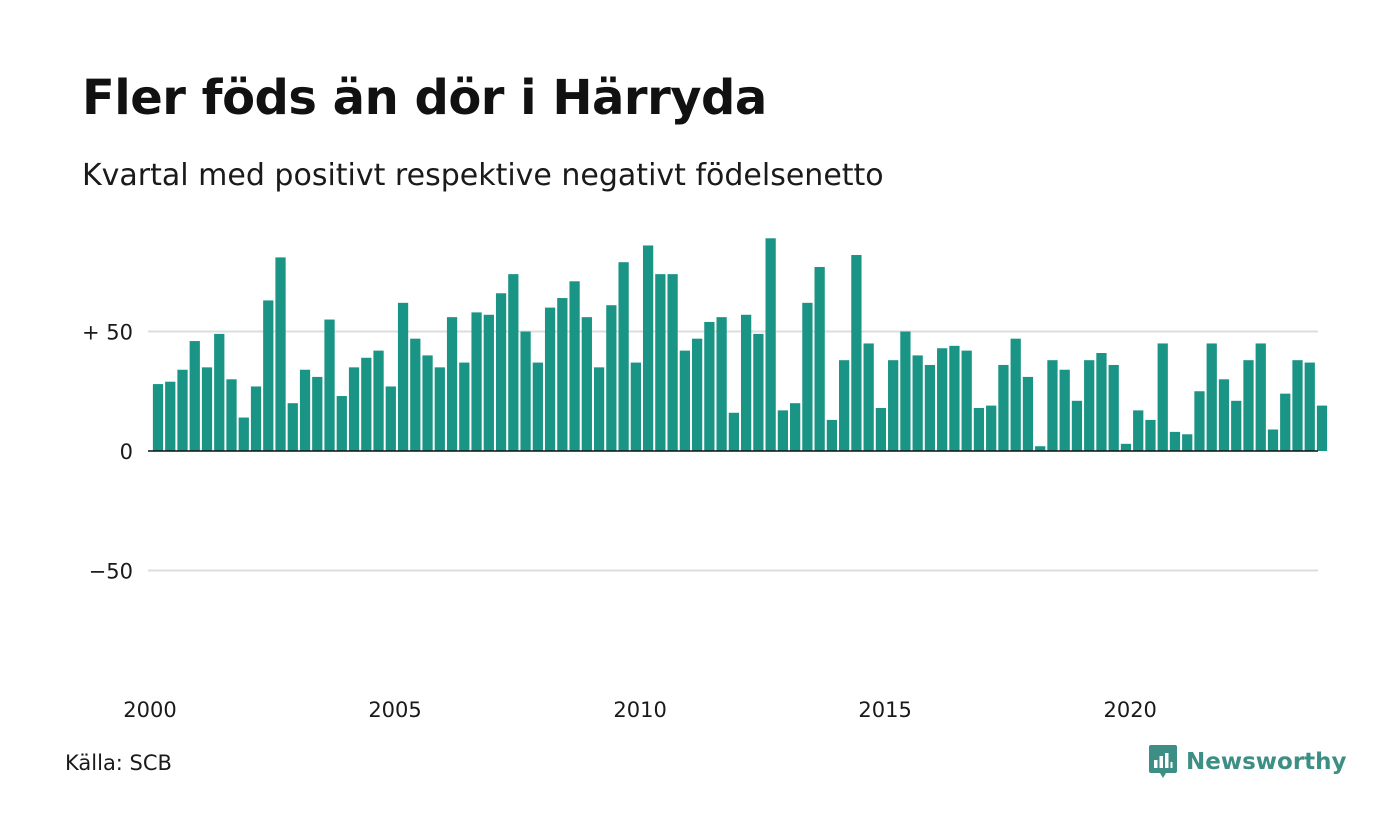  I want to click on y-tick-label: −50, so click(111, 572).